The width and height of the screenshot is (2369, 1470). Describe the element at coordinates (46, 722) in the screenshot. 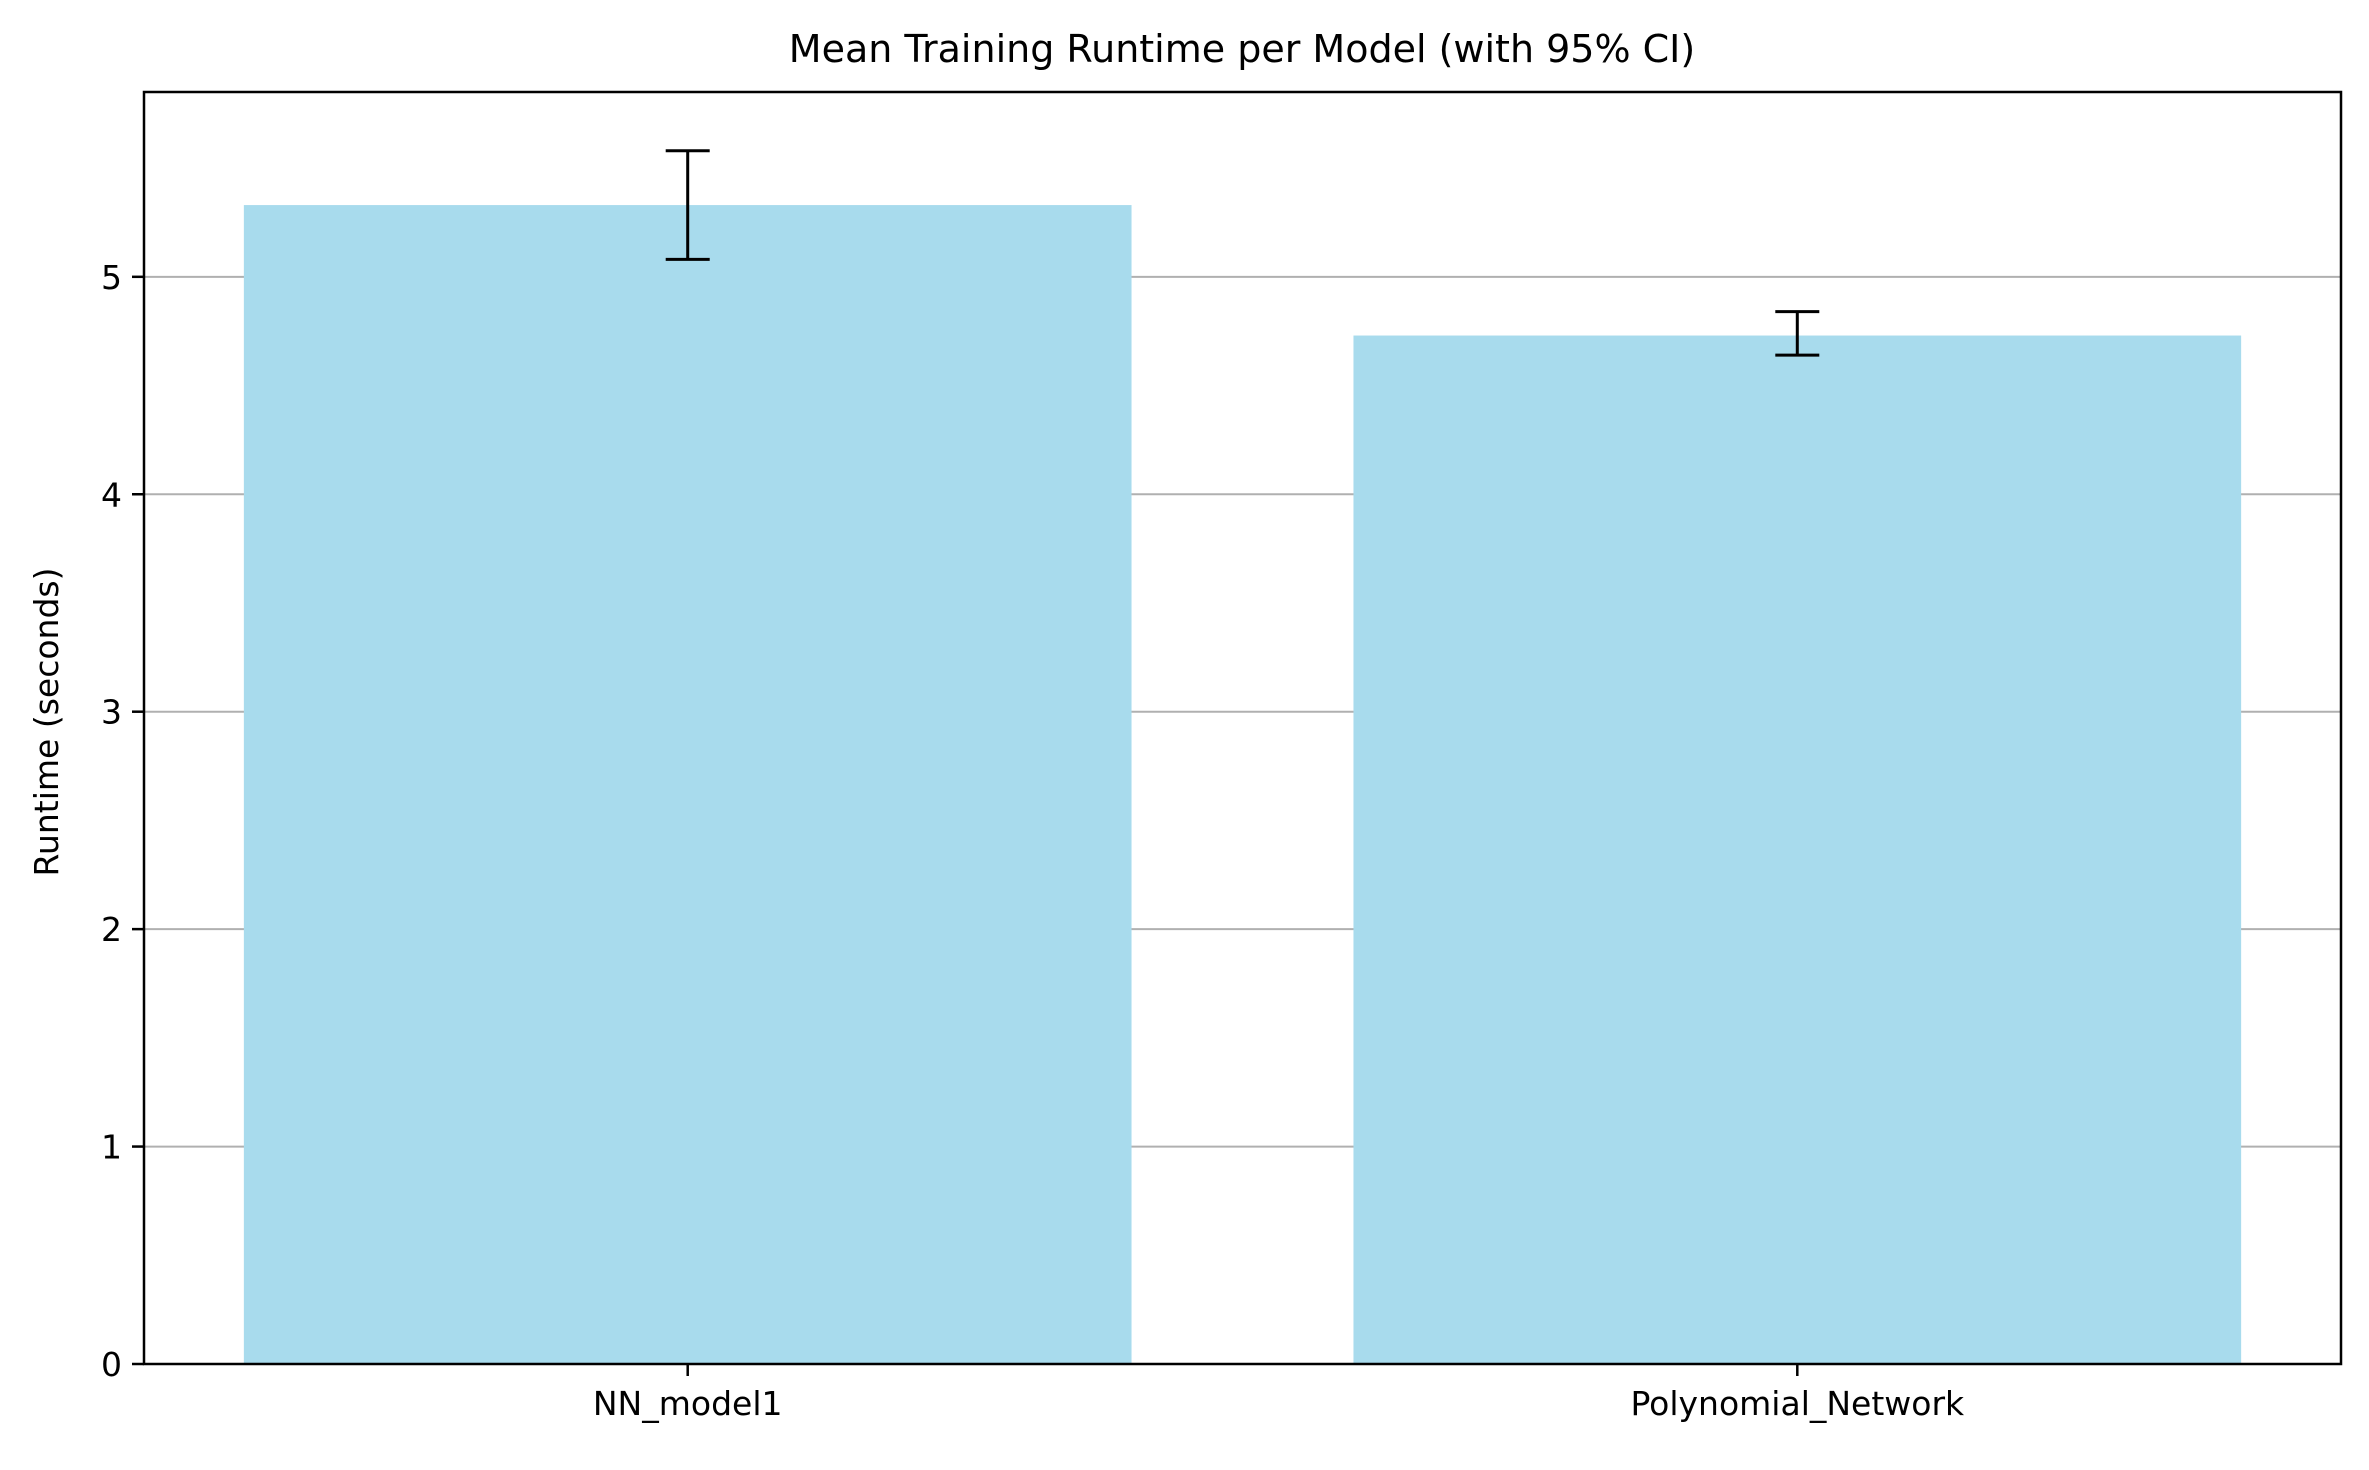

I see `y-axis-label: Runtime (seconds)` at that location.